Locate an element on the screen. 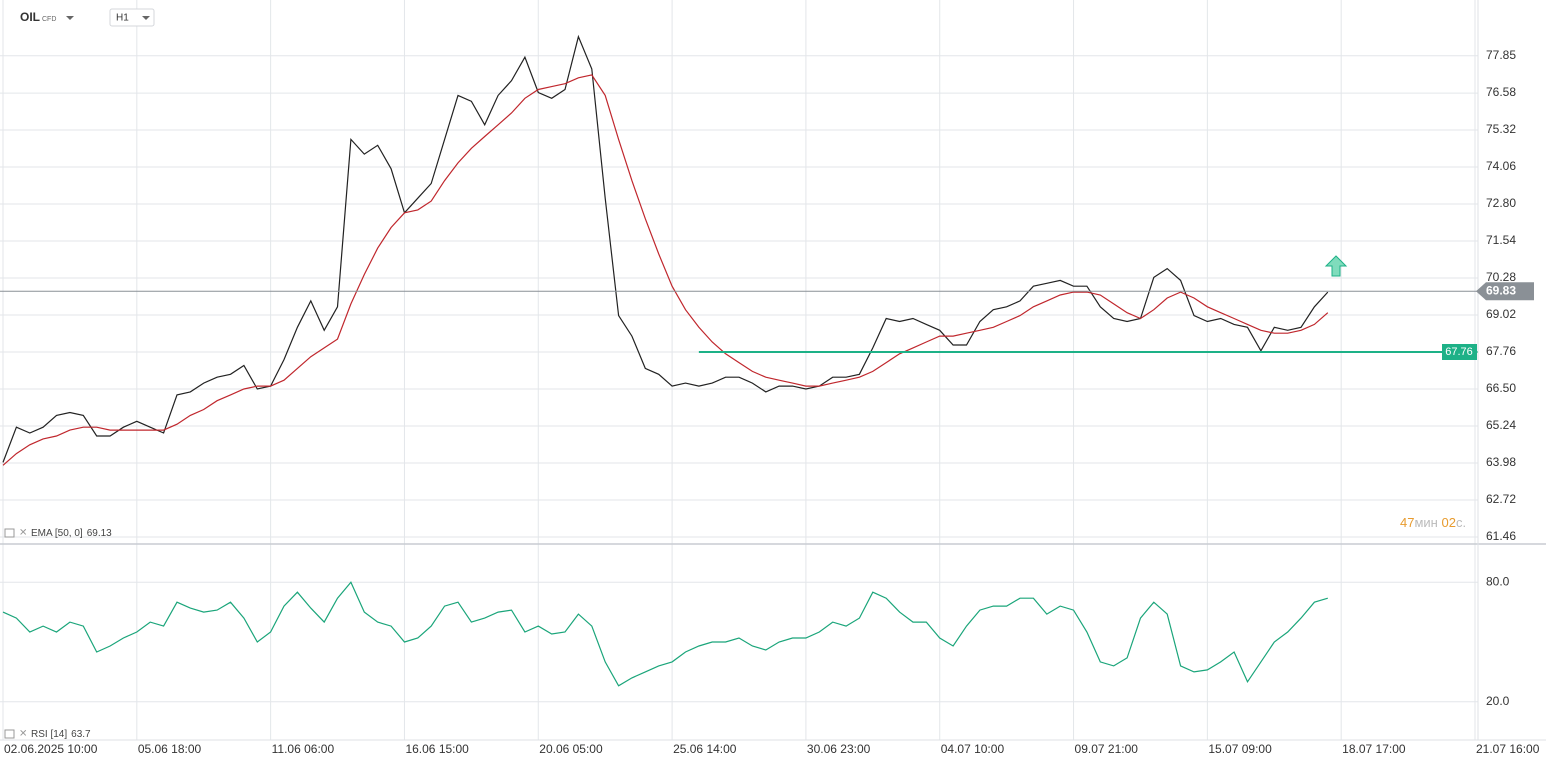  x-tick-label: 05.06 18:00 is located at coordinates (170, 749).